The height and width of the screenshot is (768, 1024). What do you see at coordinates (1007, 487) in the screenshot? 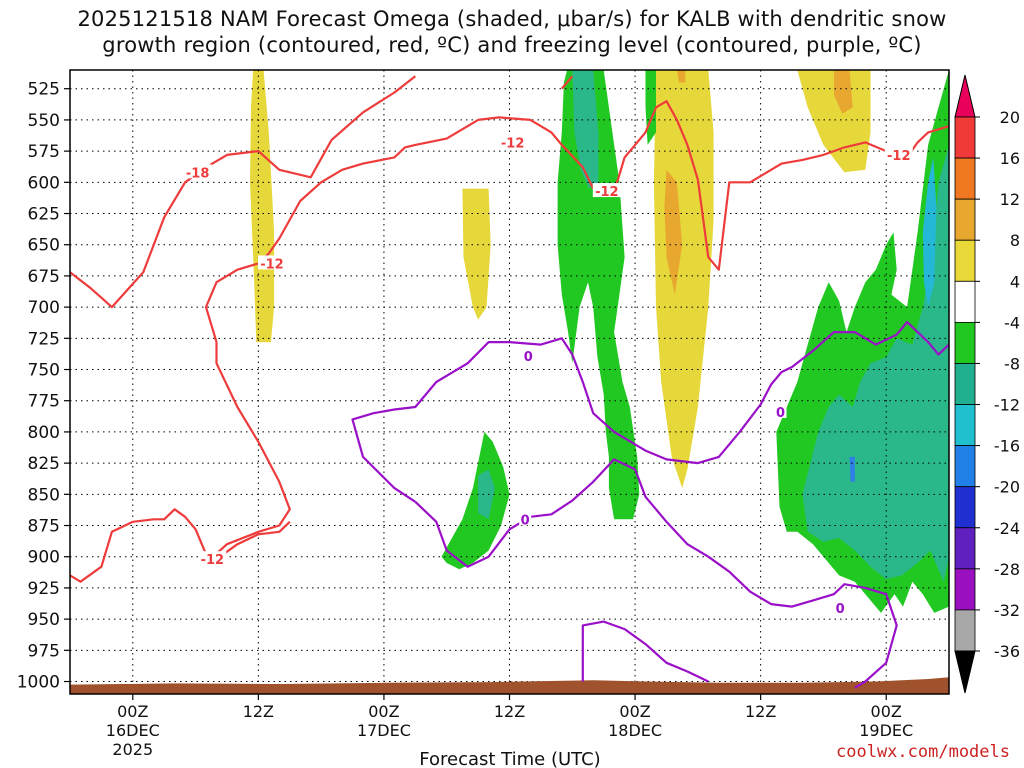
I see `colorbar-label: -20` at bounding box center [1007, 487].